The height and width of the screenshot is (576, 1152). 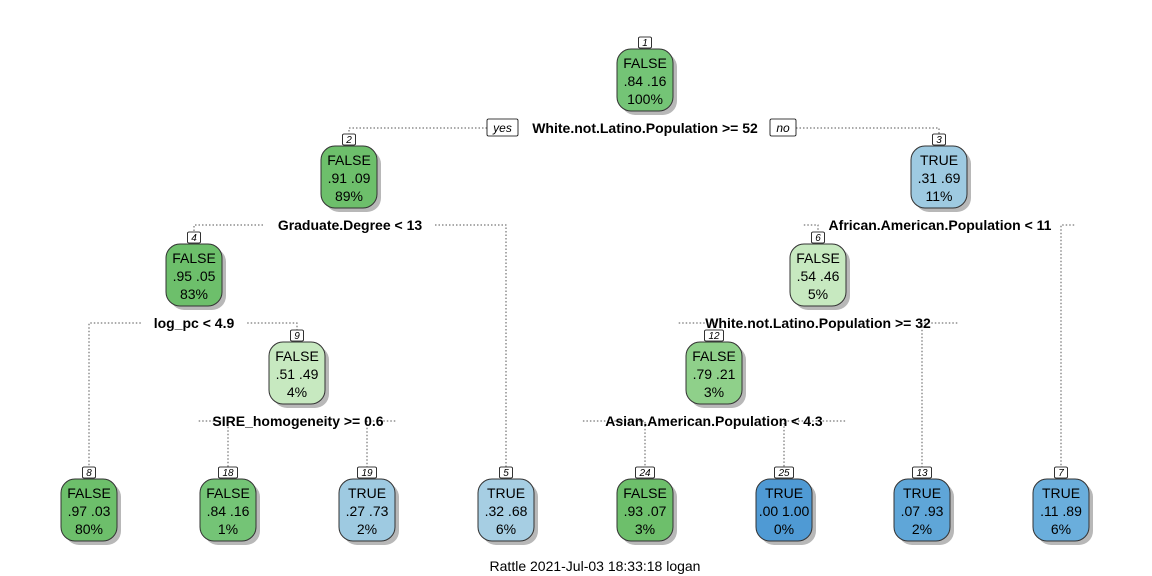 I want to click on node-id-4: 4, so click(x=194, y=238).